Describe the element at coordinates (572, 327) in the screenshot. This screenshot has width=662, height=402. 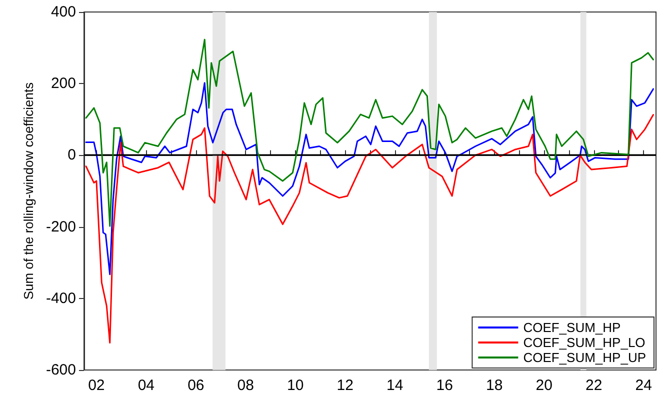
I see `legend-label: COEF_SUM_HP` at that location.